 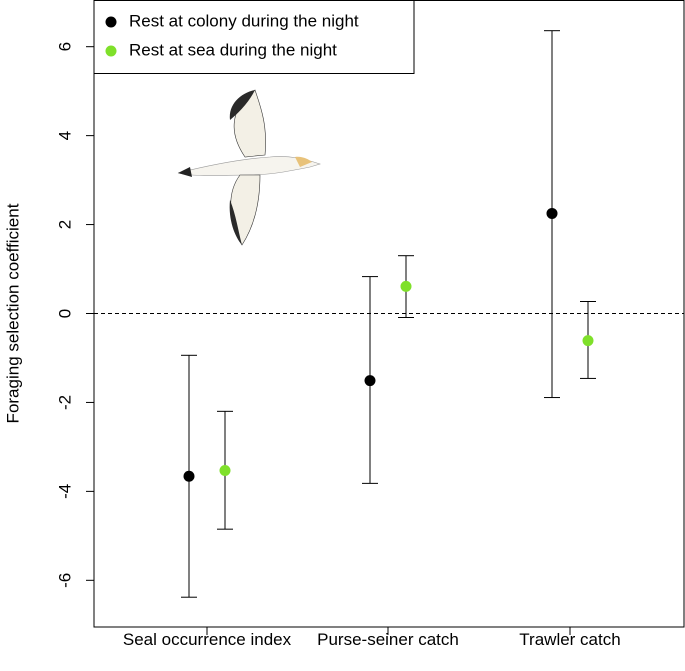 What do you see at coordinates (64, 46) in the screenshot?
I see `y-tick-label: 6` at bounding box center [64, 46].